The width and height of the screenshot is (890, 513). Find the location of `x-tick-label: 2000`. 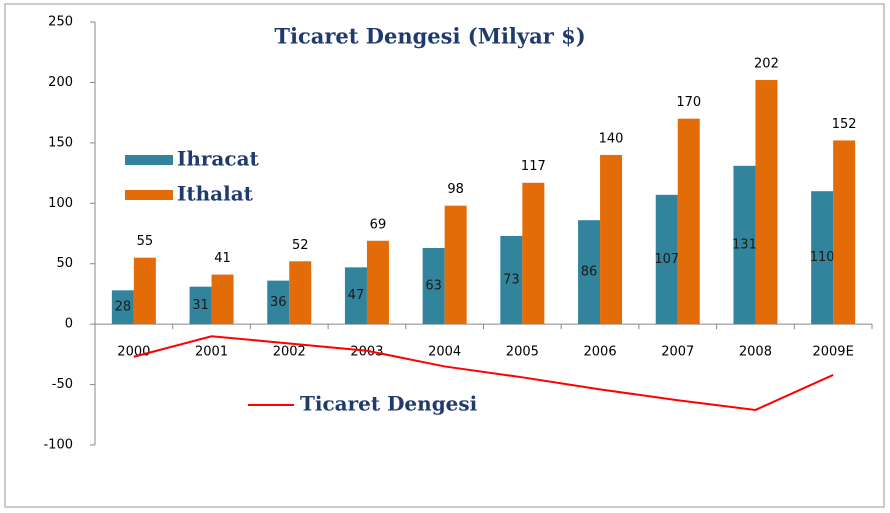

x-tick-label: 2000 is located at coordinates (133, 352).